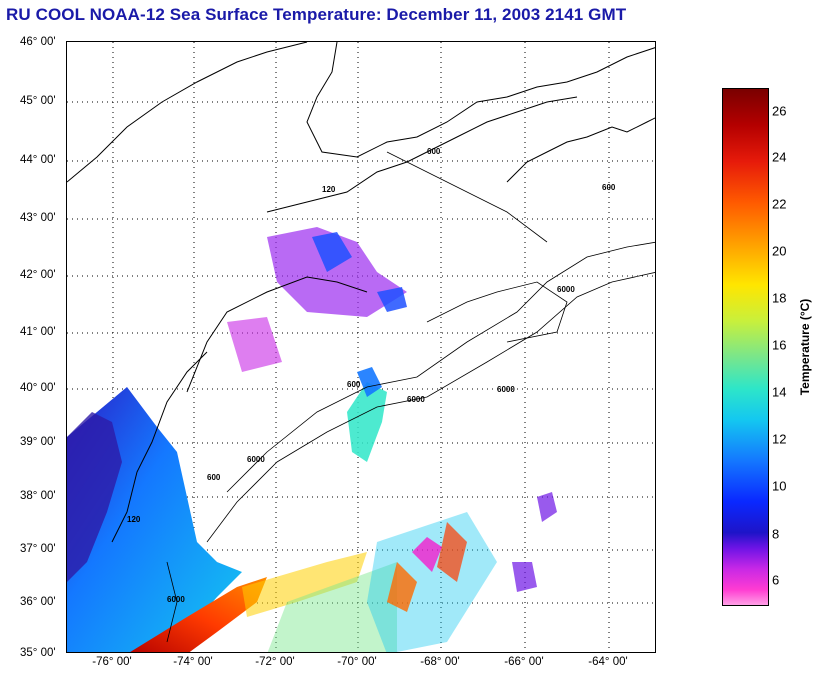 The height and width of the screenshot is (673, 817). What do you see at coordinates (779, 486) in the screenshot?
I see `colorbar-tick: 10` at bounding box center [779, 486].